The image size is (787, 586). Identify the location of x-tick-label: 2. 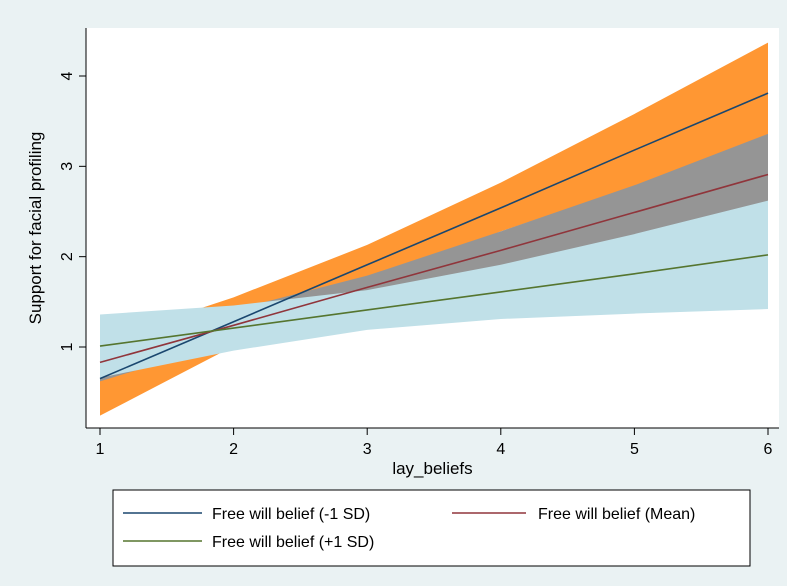
(233, 449).